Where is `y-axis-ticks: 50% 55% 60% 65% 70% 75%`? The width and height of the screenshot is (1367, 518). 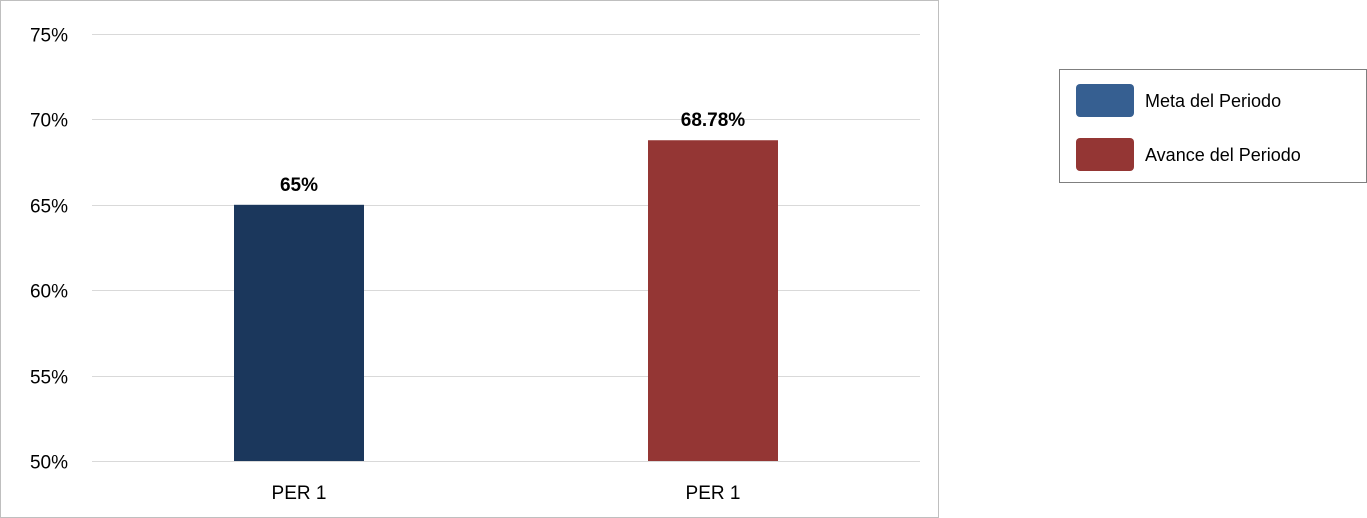 y-axis-ticks: 50% 55% 60% 65% 70% 75% is located at coordinates (49, 250).